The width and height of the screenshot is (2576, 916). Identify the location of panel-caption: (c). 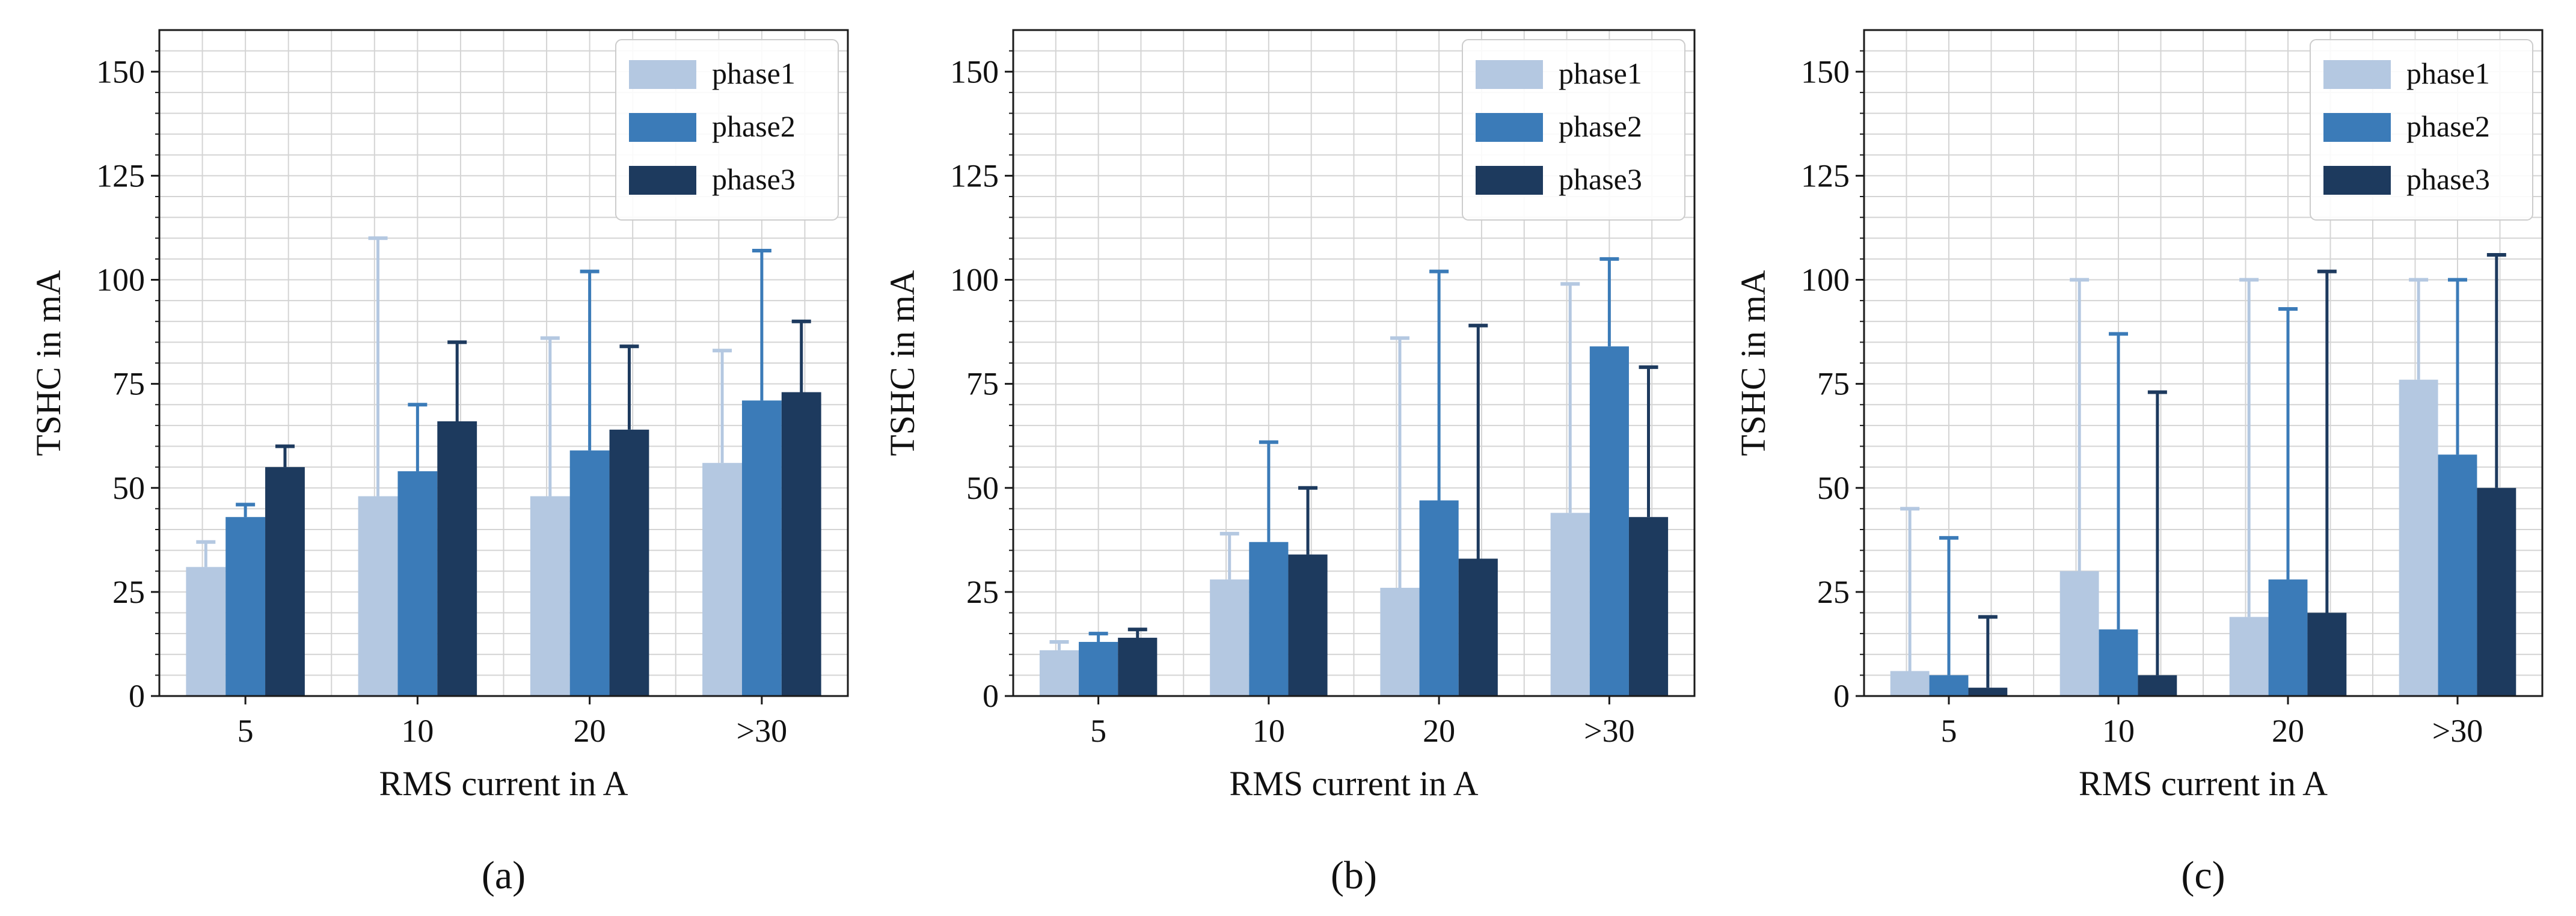
(2203, 875).